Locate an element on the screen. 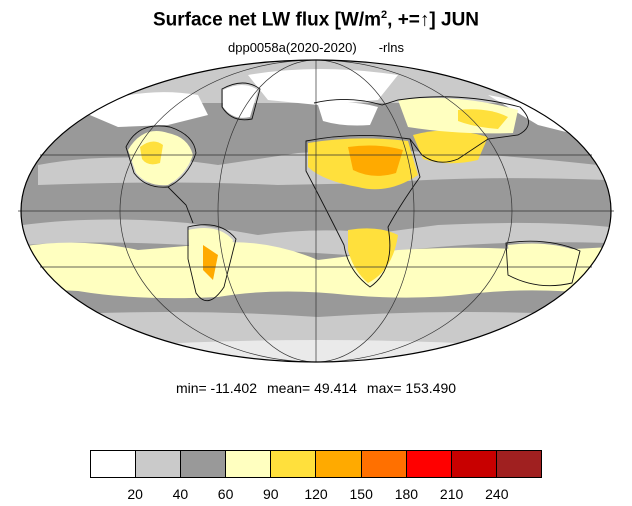 This screenshot has height=506, width=632. flux-region-antarctic-white is located at coordinates (318, 351).